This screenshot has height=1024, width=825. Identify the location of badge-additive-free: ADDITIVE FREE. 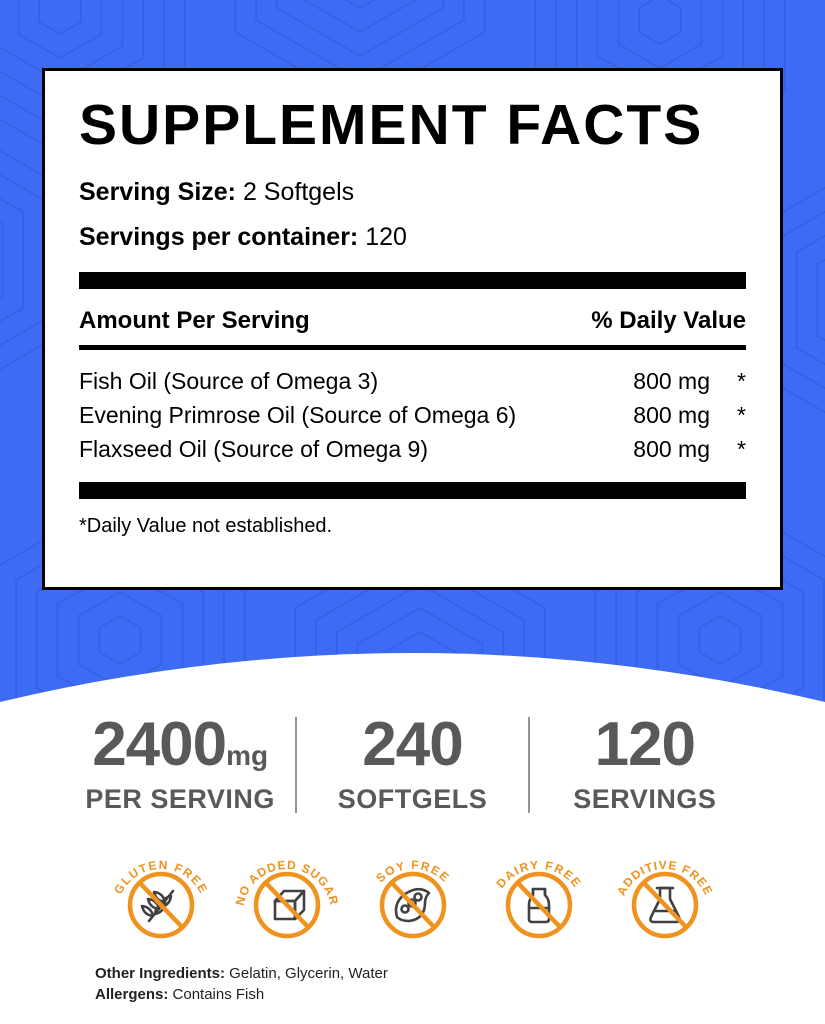
(665, 898).